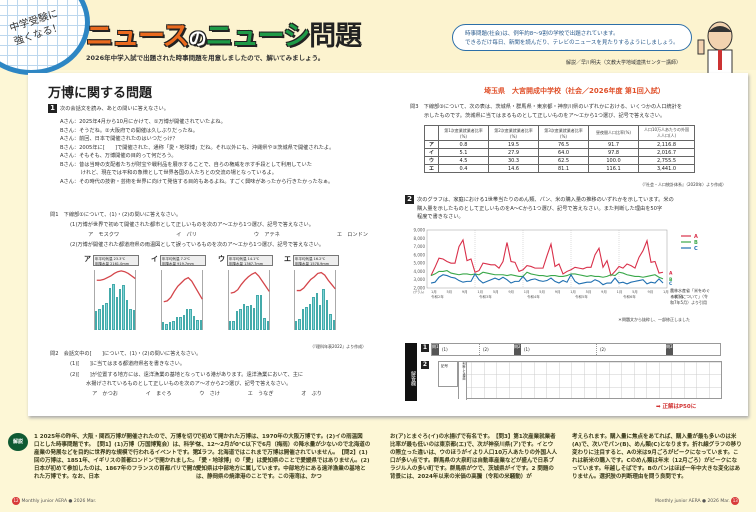 The image size is (756, 512). I want to click on cell: 81.1, so click(564, 168).